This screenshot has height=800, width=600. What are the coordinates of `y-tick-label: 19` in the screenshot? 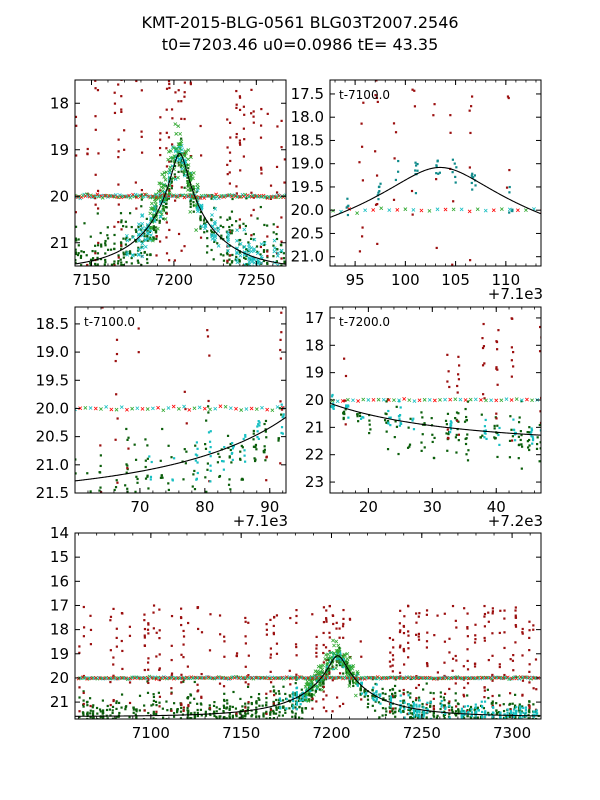 It's located at (314, 373).